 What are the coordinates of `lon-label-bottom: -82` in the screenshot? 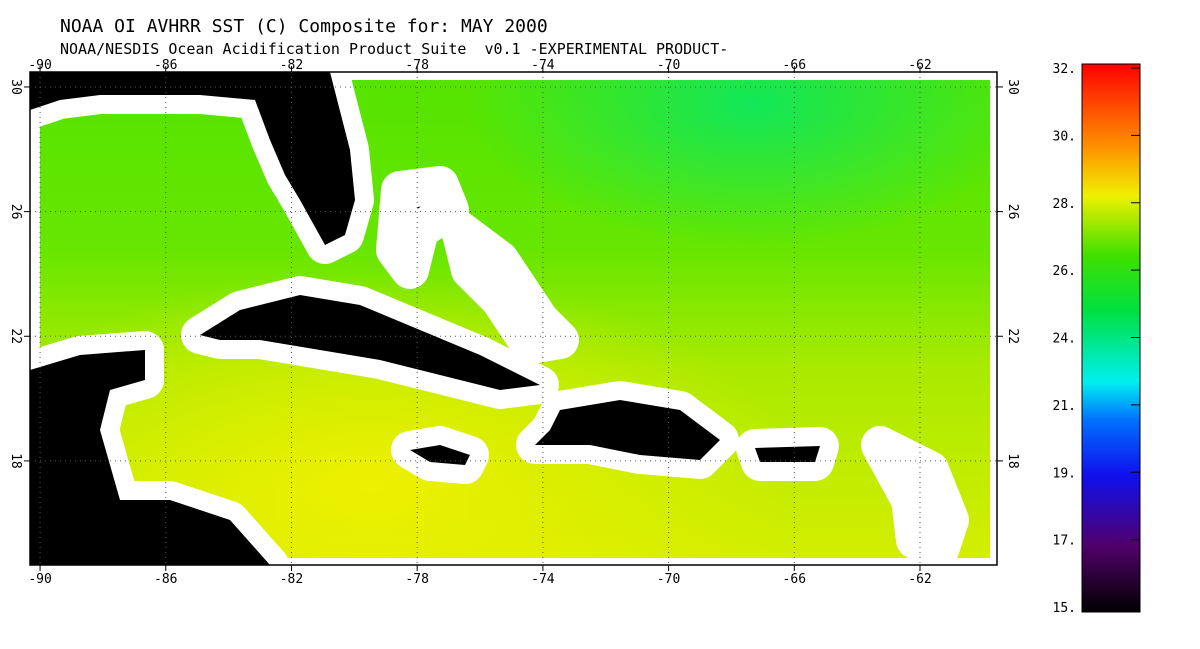 It's located at (291, 579).